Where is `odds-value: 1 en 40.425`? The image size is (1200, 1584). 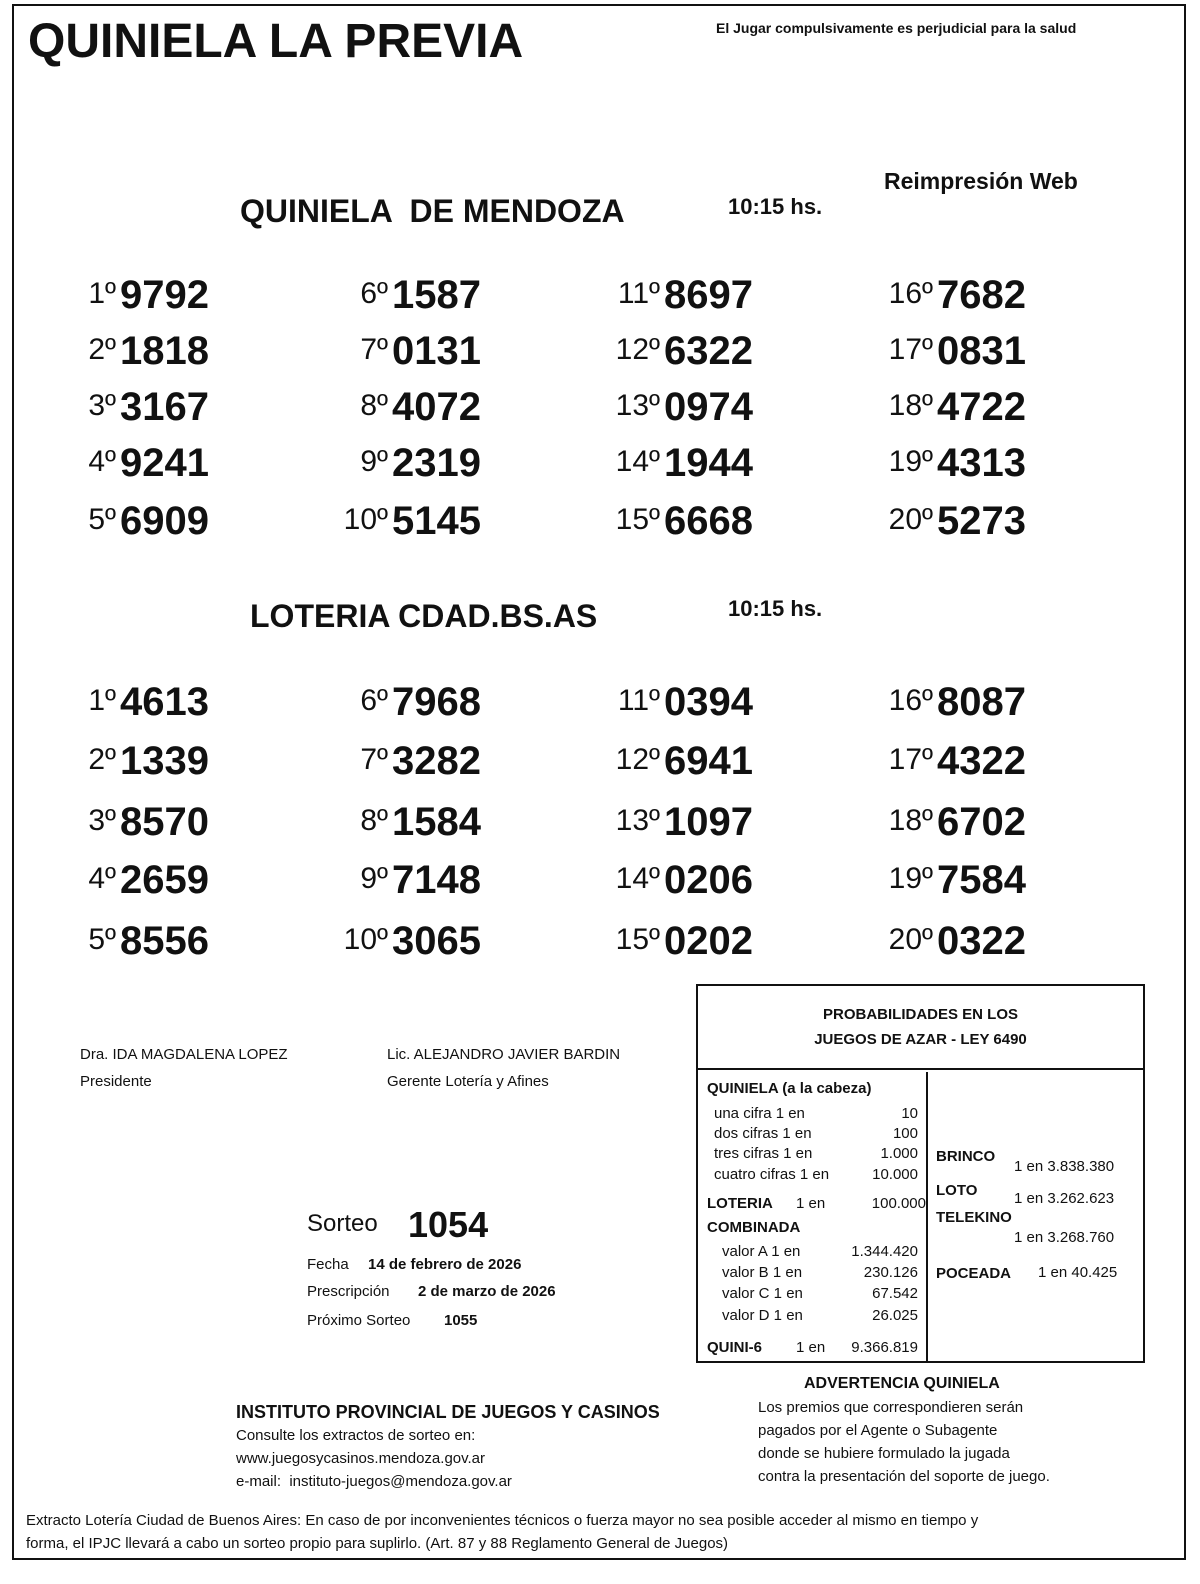 odds-value: 1 en 40.425 is located at coordinates (1078, 1272).